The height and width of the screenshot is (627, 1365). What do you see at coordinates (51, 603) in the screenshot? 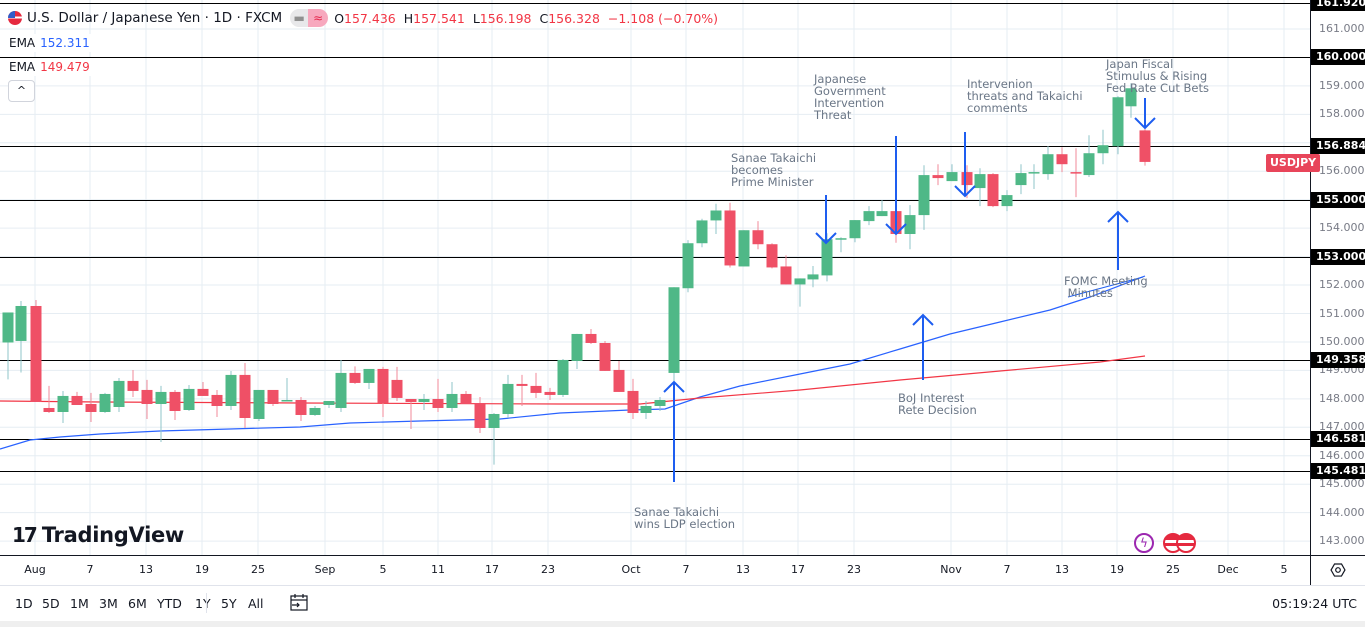
I see `range-button-5d: 5D` at bounding box center [51, 603].